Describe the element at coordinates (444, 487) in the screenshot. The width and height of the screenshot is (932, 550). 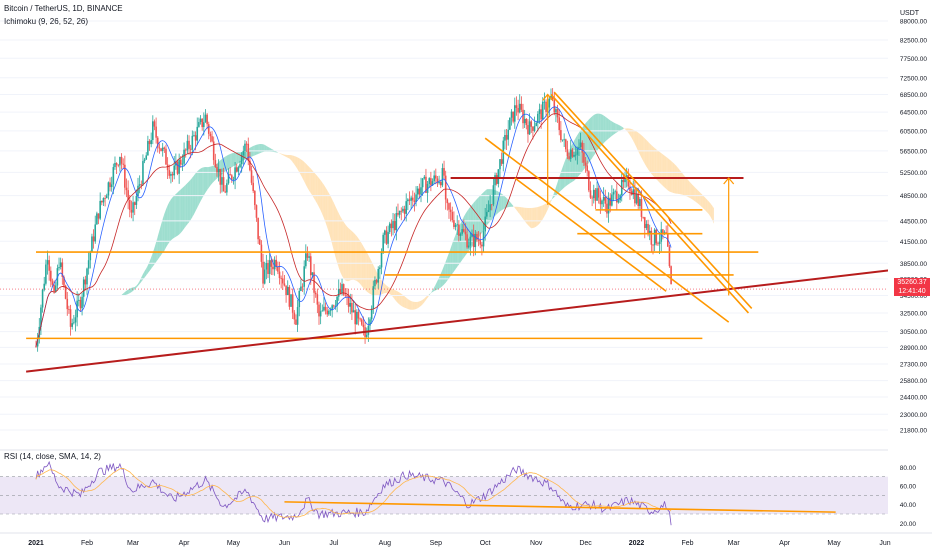
I see `rsi-pane` at that location.